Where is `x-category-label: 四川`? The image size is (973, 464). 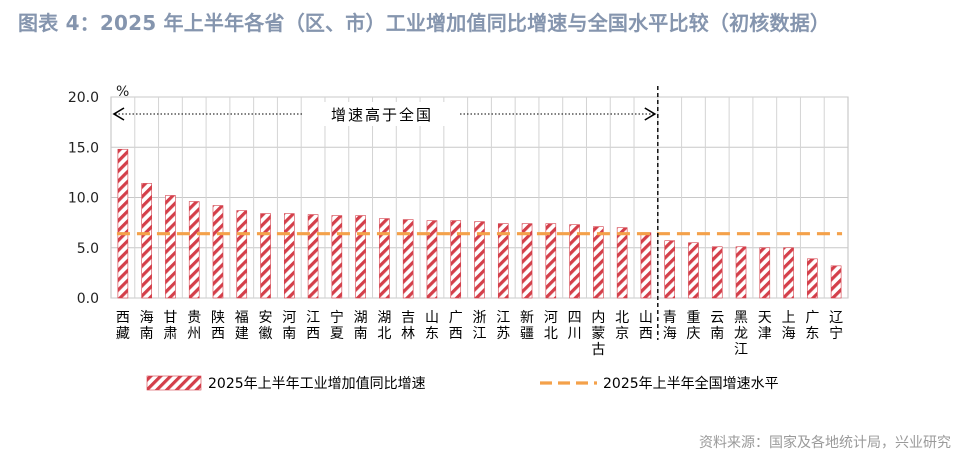
x-category-label: 四川 is located at coordinates (575, 326).